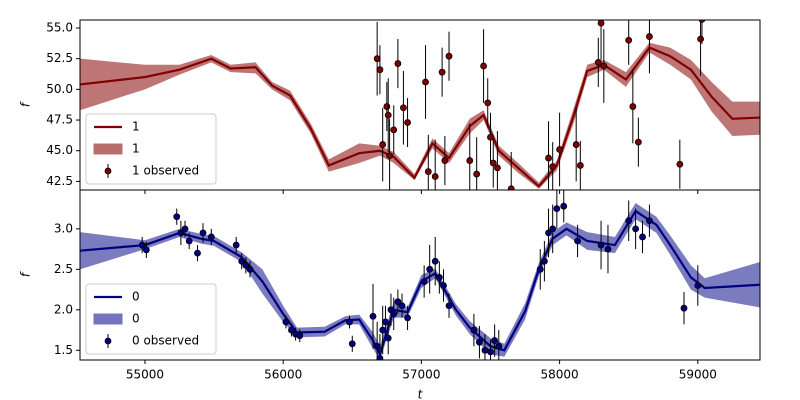 This screenshot has height=400, width=800. What do you see at coordinates (165, 341) in the screenshot?
I see `legend-label: 0 observed` at bounding box center [165, 341].